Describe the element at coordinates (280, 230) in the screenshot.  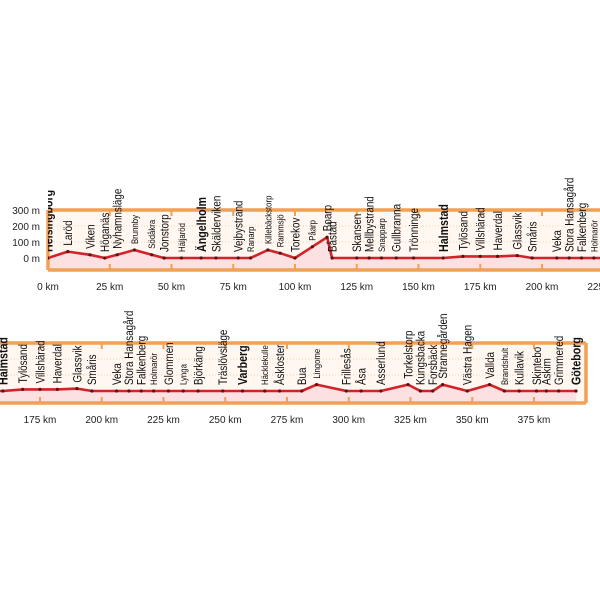
I see `station-label: Rammsjö` at that location.